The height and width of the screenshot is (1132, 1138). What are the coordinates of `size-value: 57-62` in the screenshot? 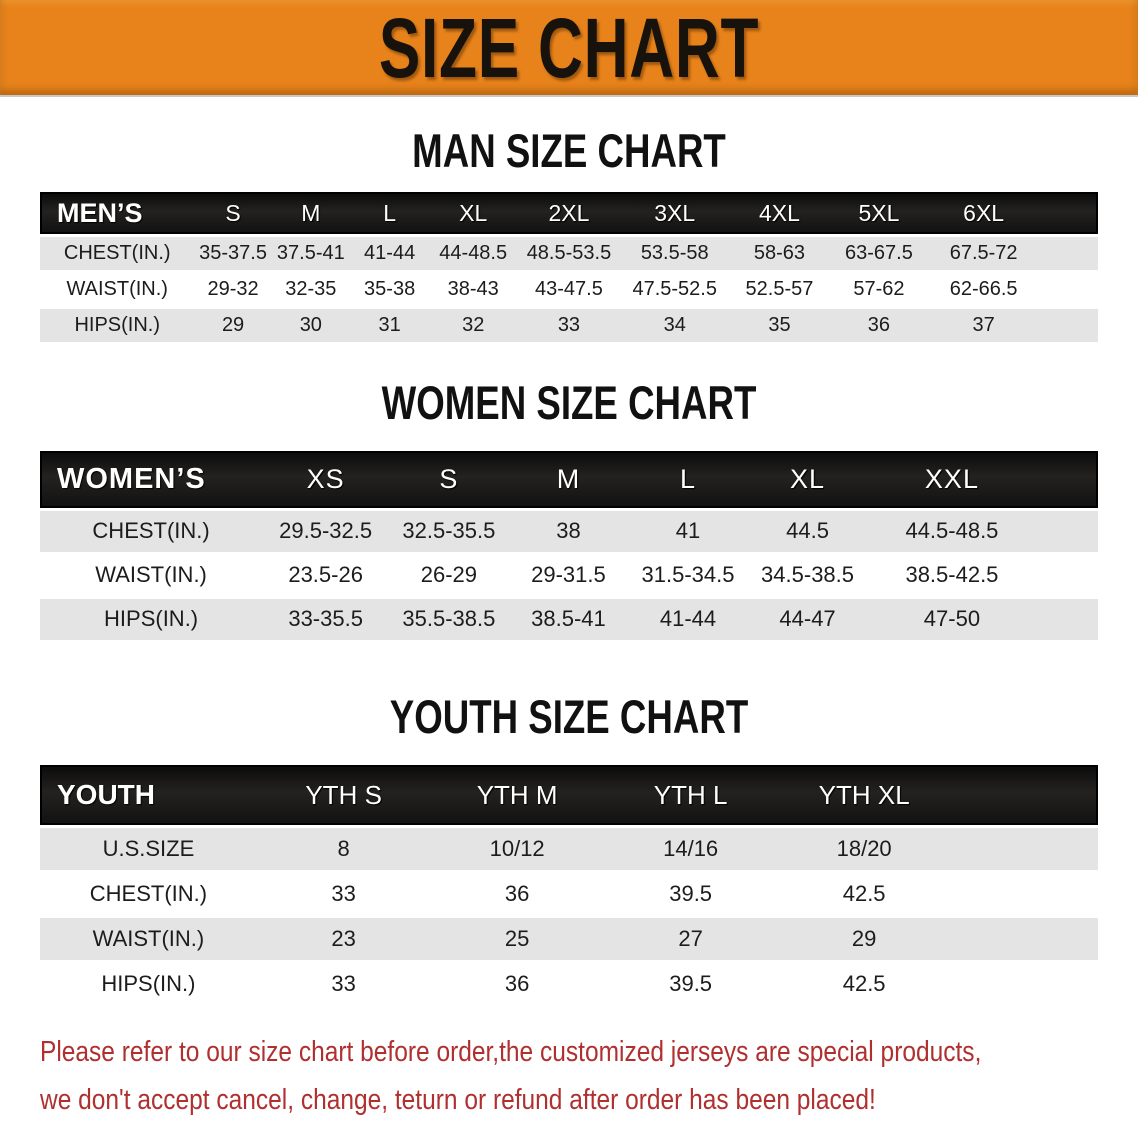 It's located at (879, 289).